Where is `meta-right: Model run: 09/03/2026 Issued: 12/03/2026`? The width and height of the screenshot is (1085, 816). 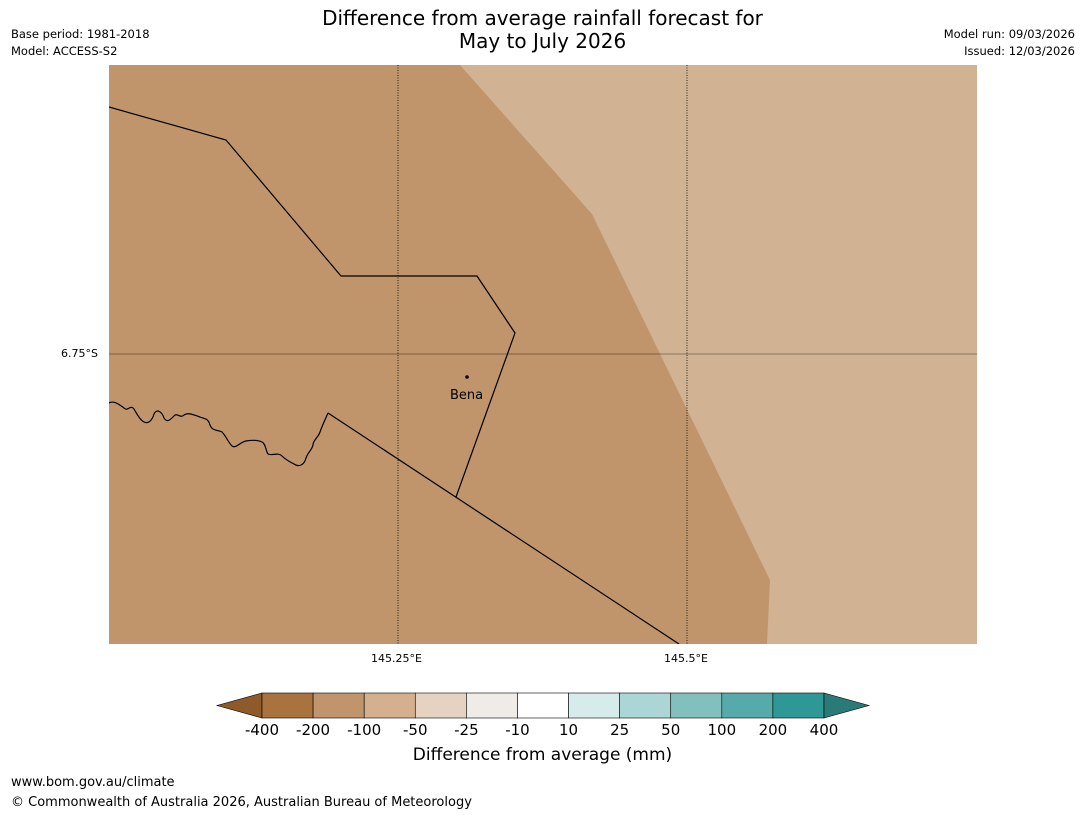 meta-right: Model run: 09/03/2026 Issued: 12/03/2026 is located at coordinates (1009, 43).